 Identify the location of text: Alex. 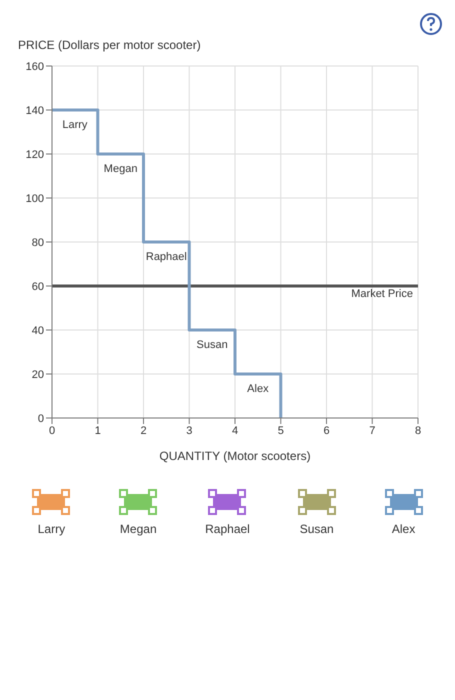
(404, 529).